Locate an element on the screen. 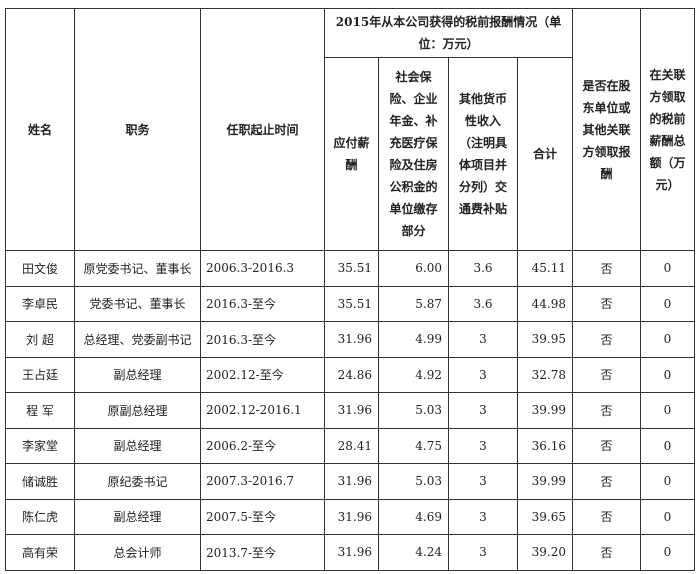 The image size is (696, 574). header-related: 是否在股东单位或其他关联方领取报酬 is located at coordinates (606, 129).